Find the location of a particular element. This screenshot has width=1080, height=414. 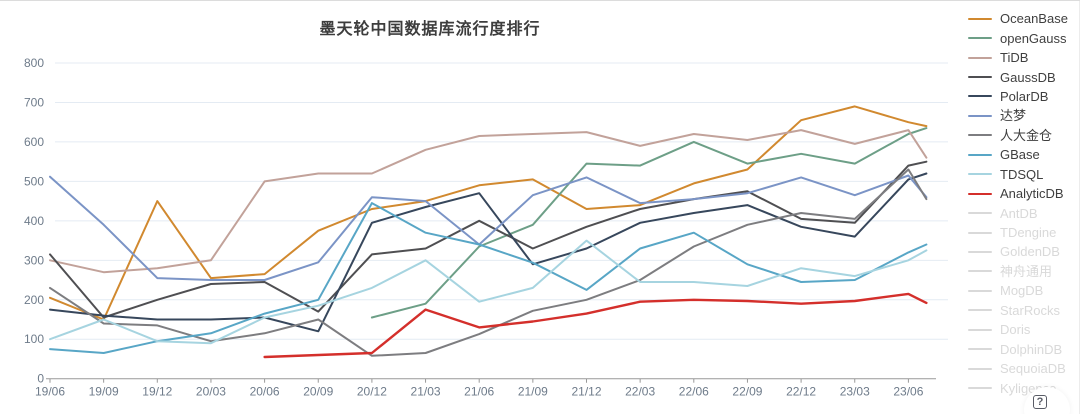

legend-item-达梦: 达梦 is located at coordinates (1024, 115).